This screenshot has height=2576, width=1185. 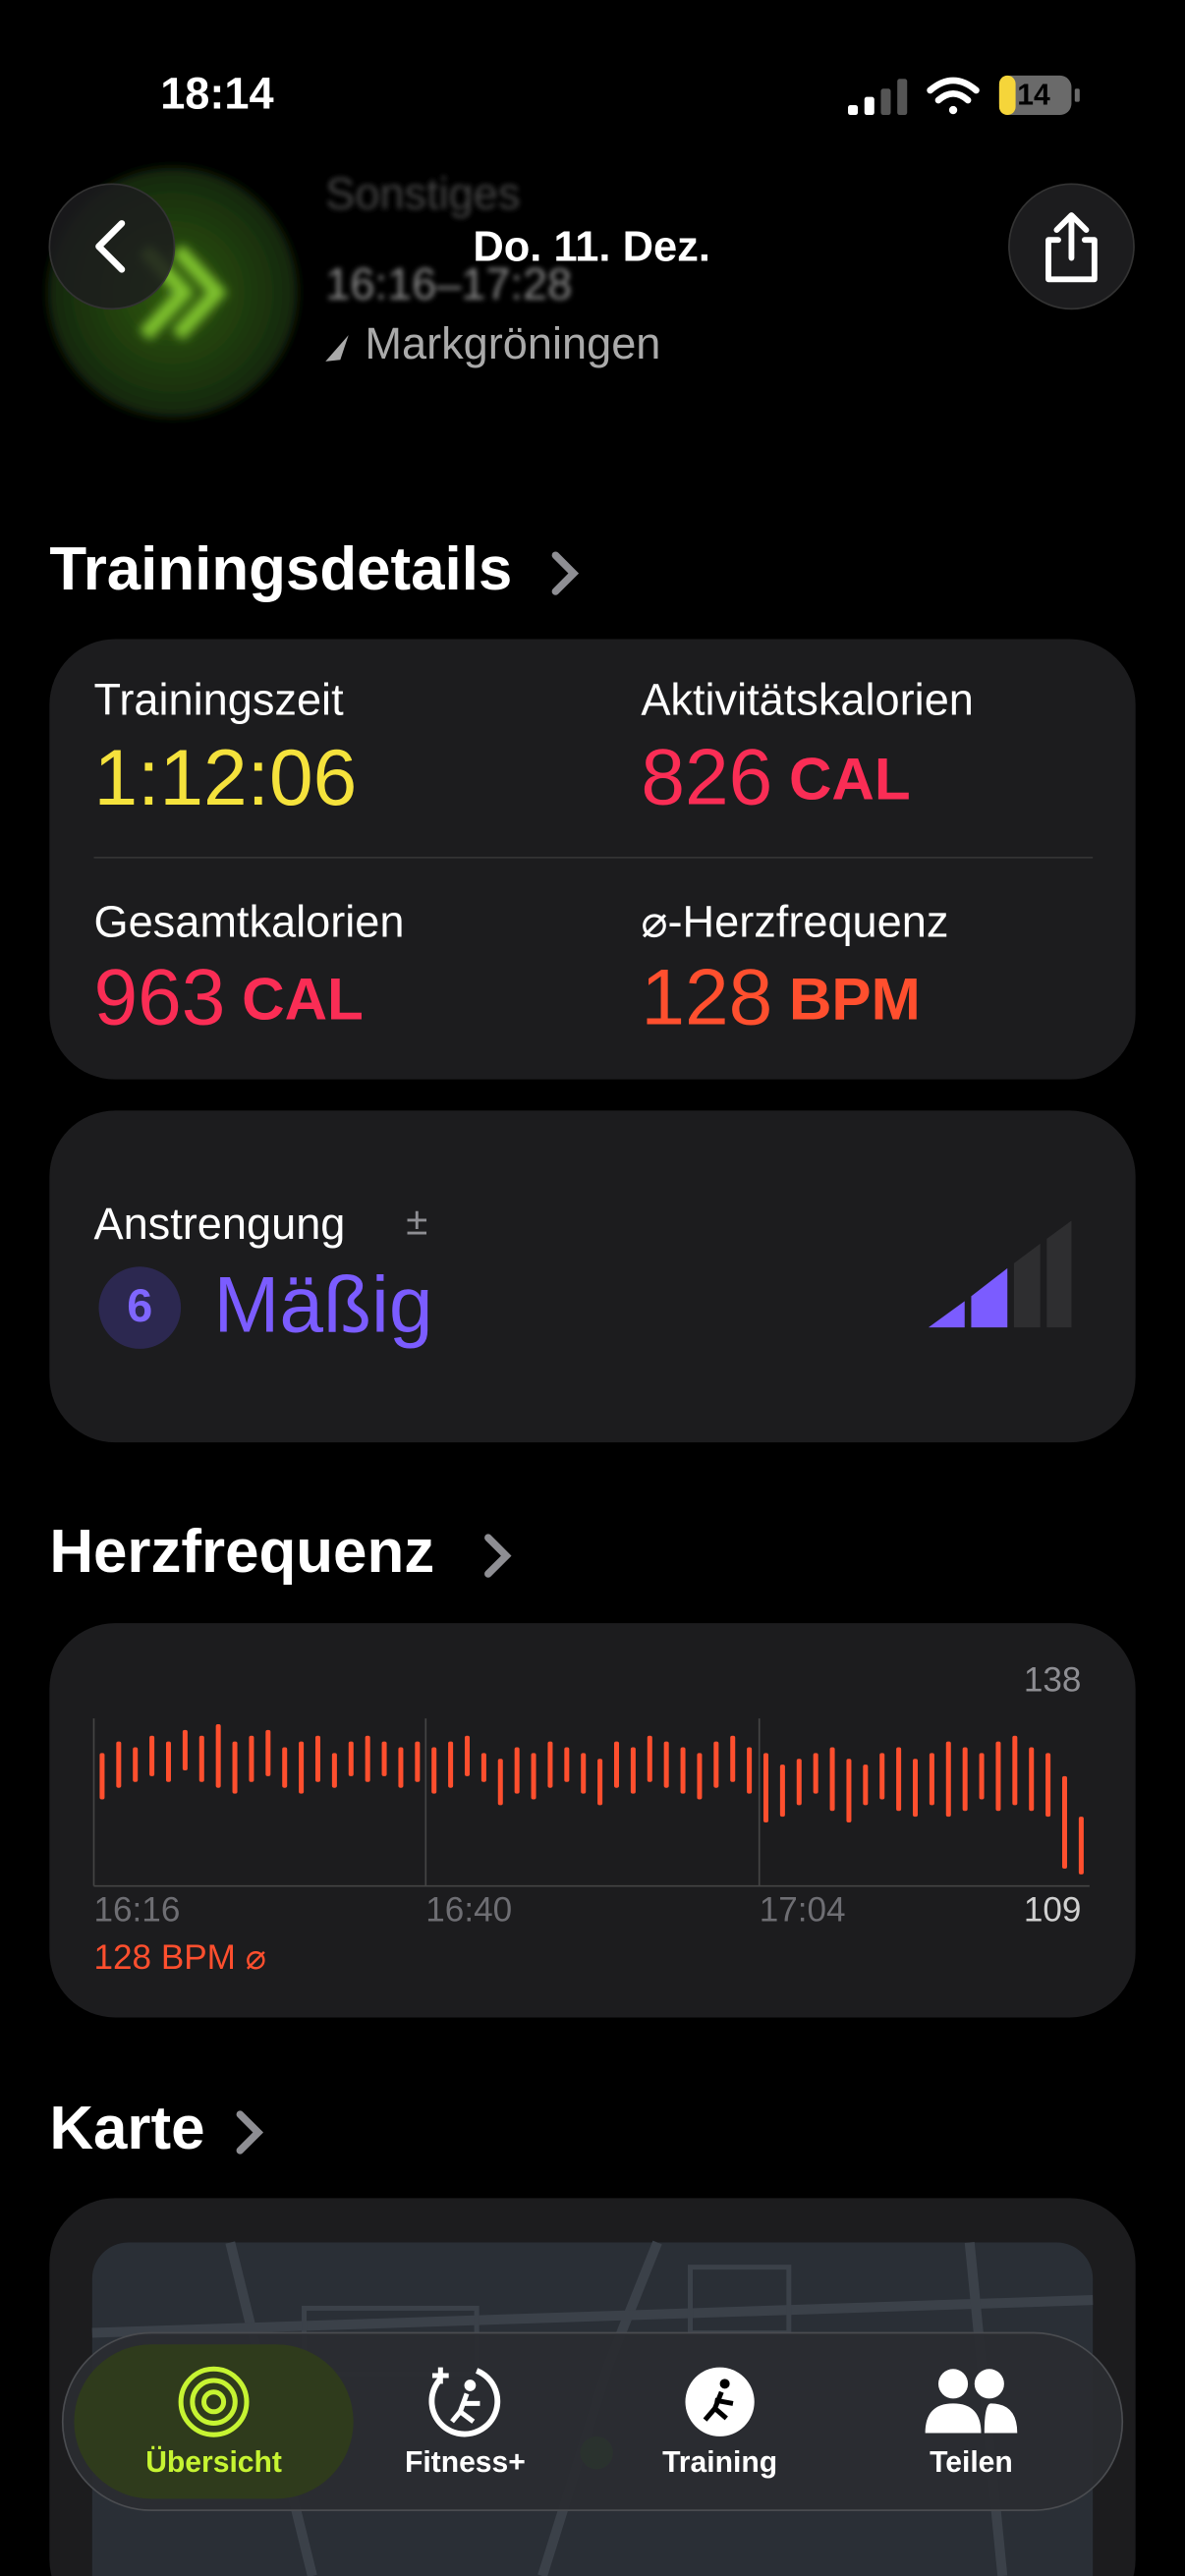 What do you see at coordinates (954, 96) in the screenshot?
I see `wifi-icon` at bounding box center [954, 96].